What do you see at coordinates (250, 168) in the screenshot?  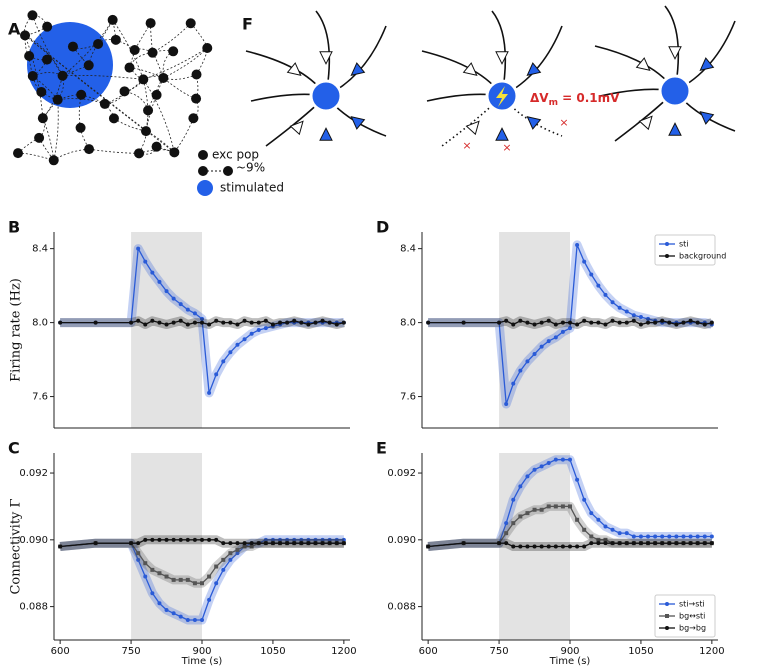 I see `legend-label: ~9%` at bounding box center [250, 168].